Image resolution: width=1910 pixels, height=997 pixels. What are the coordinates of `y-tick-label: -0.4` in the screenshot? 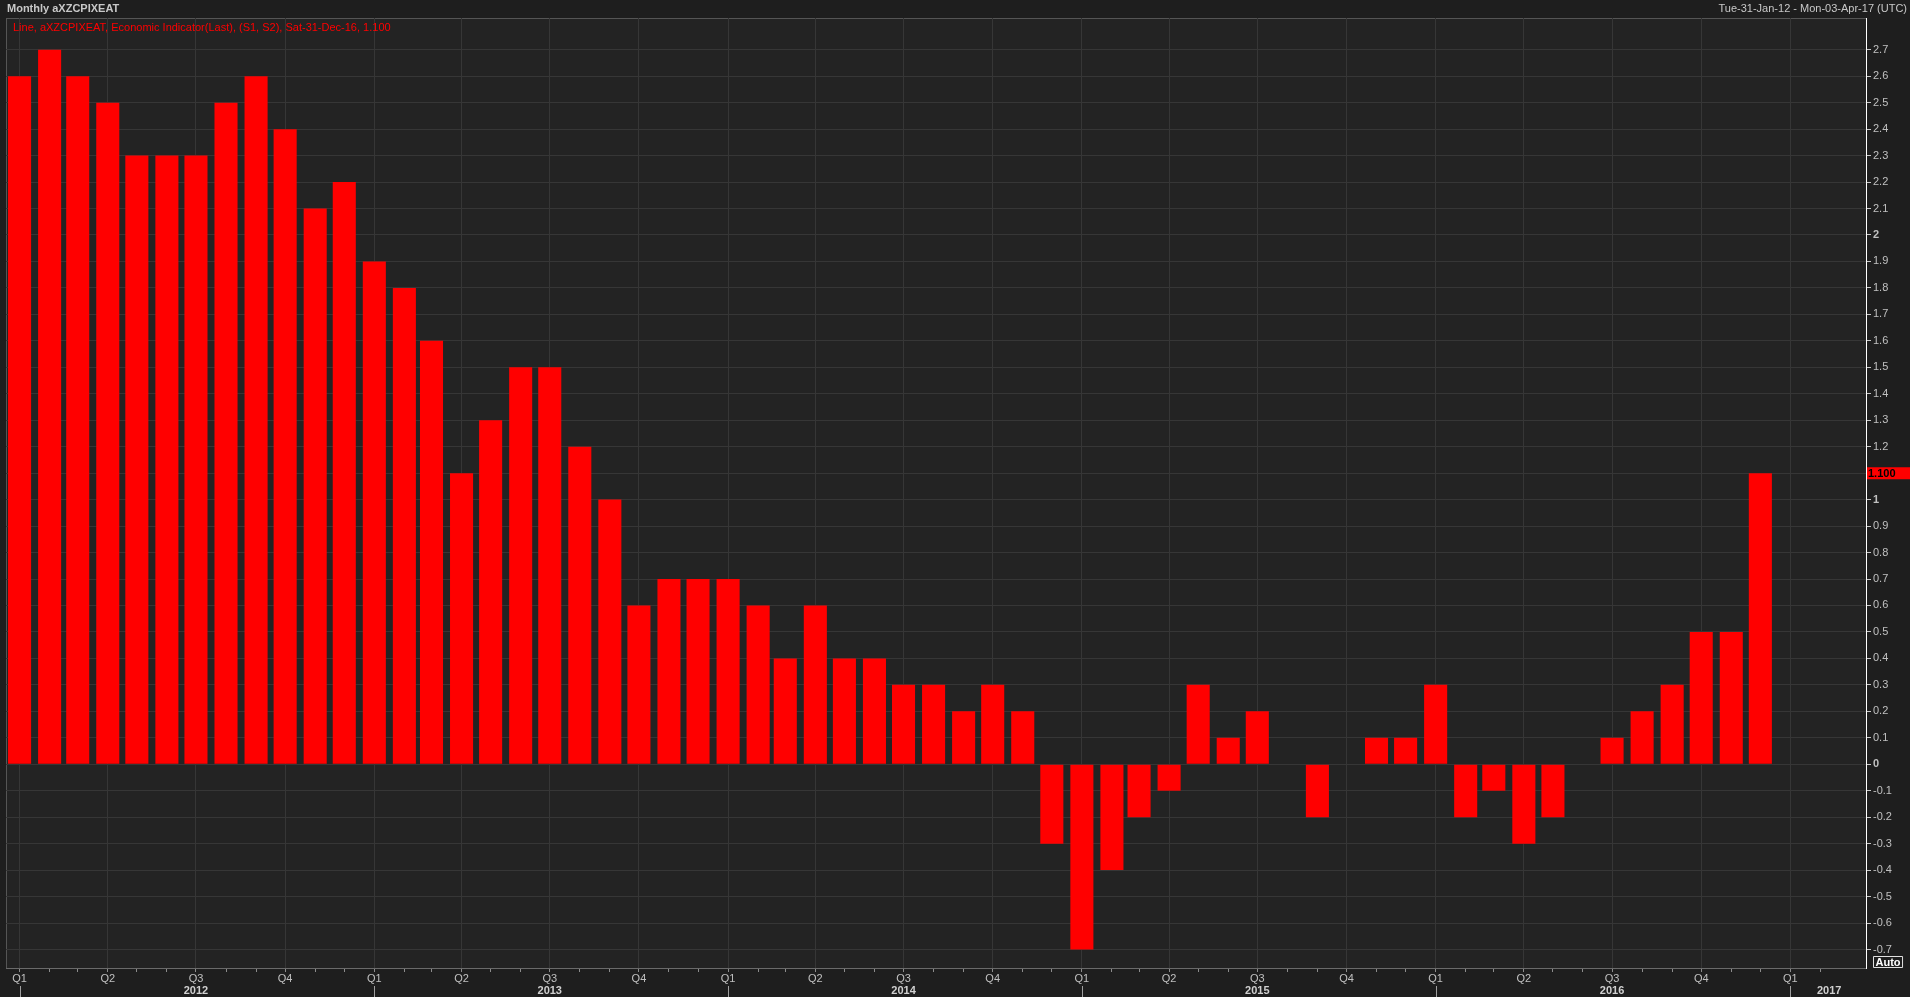 It's located at (1882, 869).